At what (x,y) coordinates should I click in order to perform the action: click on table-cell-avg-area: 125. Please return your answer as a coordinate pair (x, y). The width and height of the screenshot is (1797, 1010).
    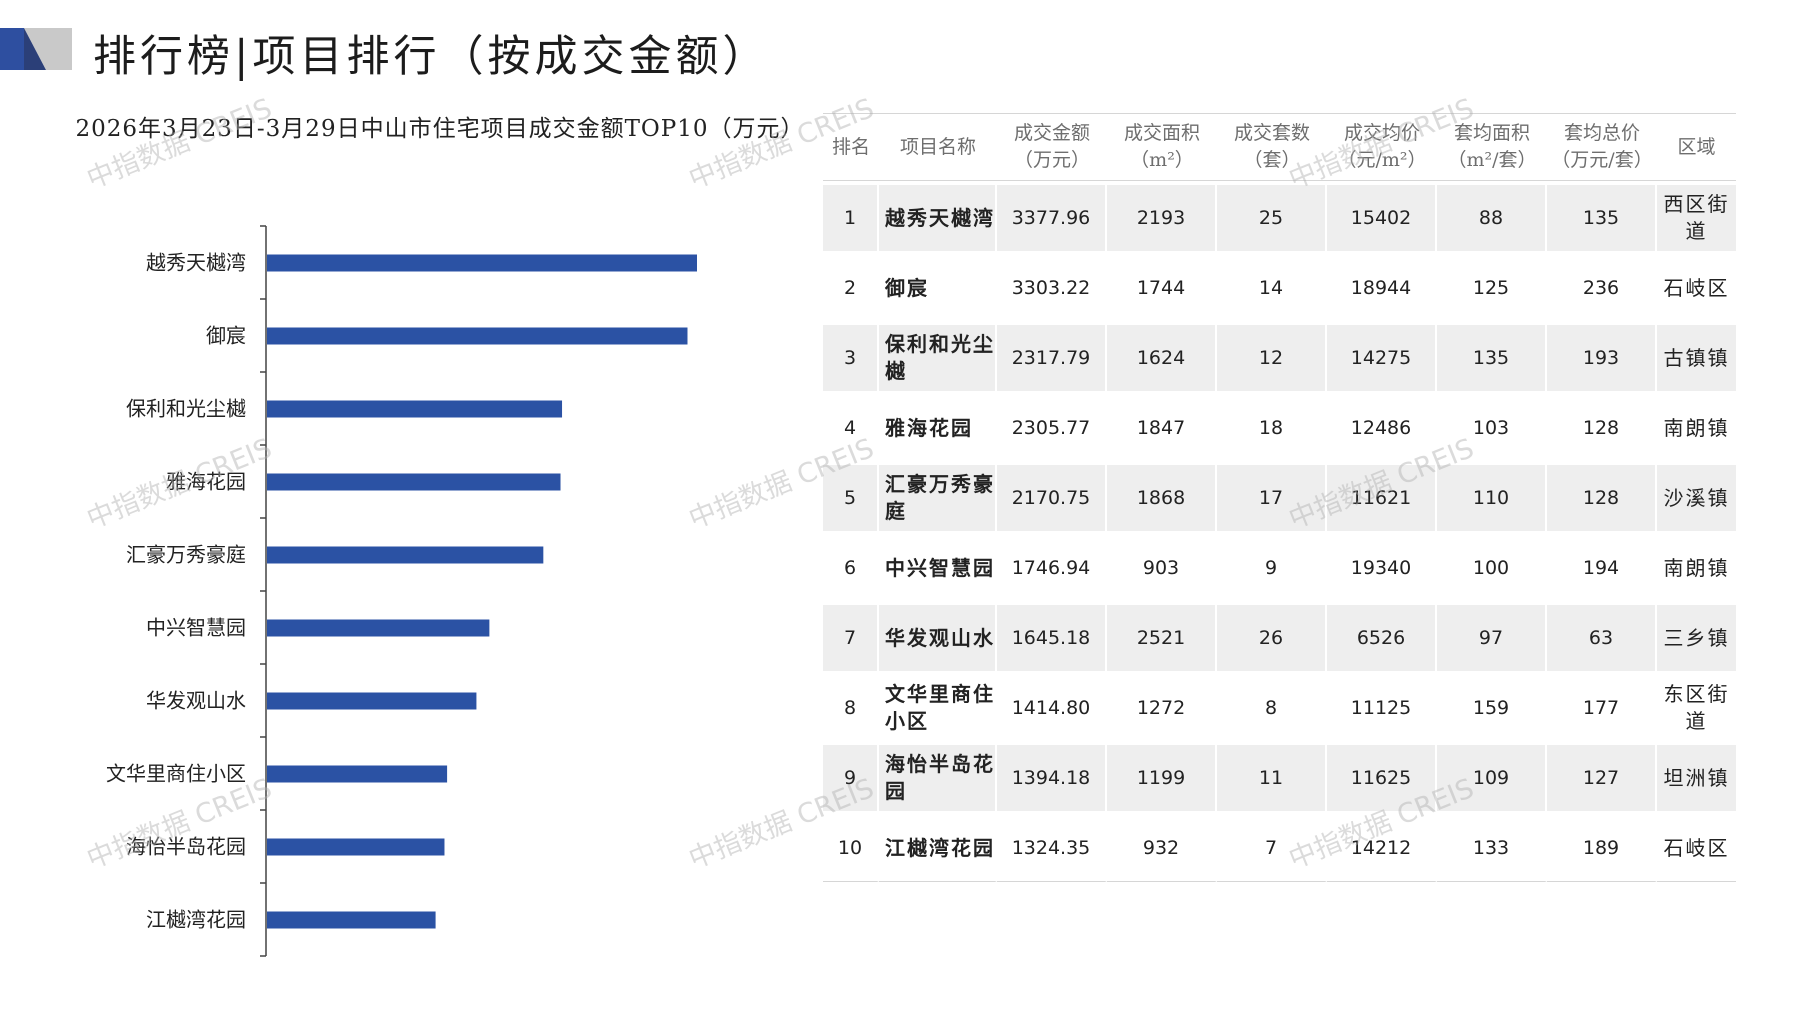
    Looking at the image, I should click on (1492, 286).